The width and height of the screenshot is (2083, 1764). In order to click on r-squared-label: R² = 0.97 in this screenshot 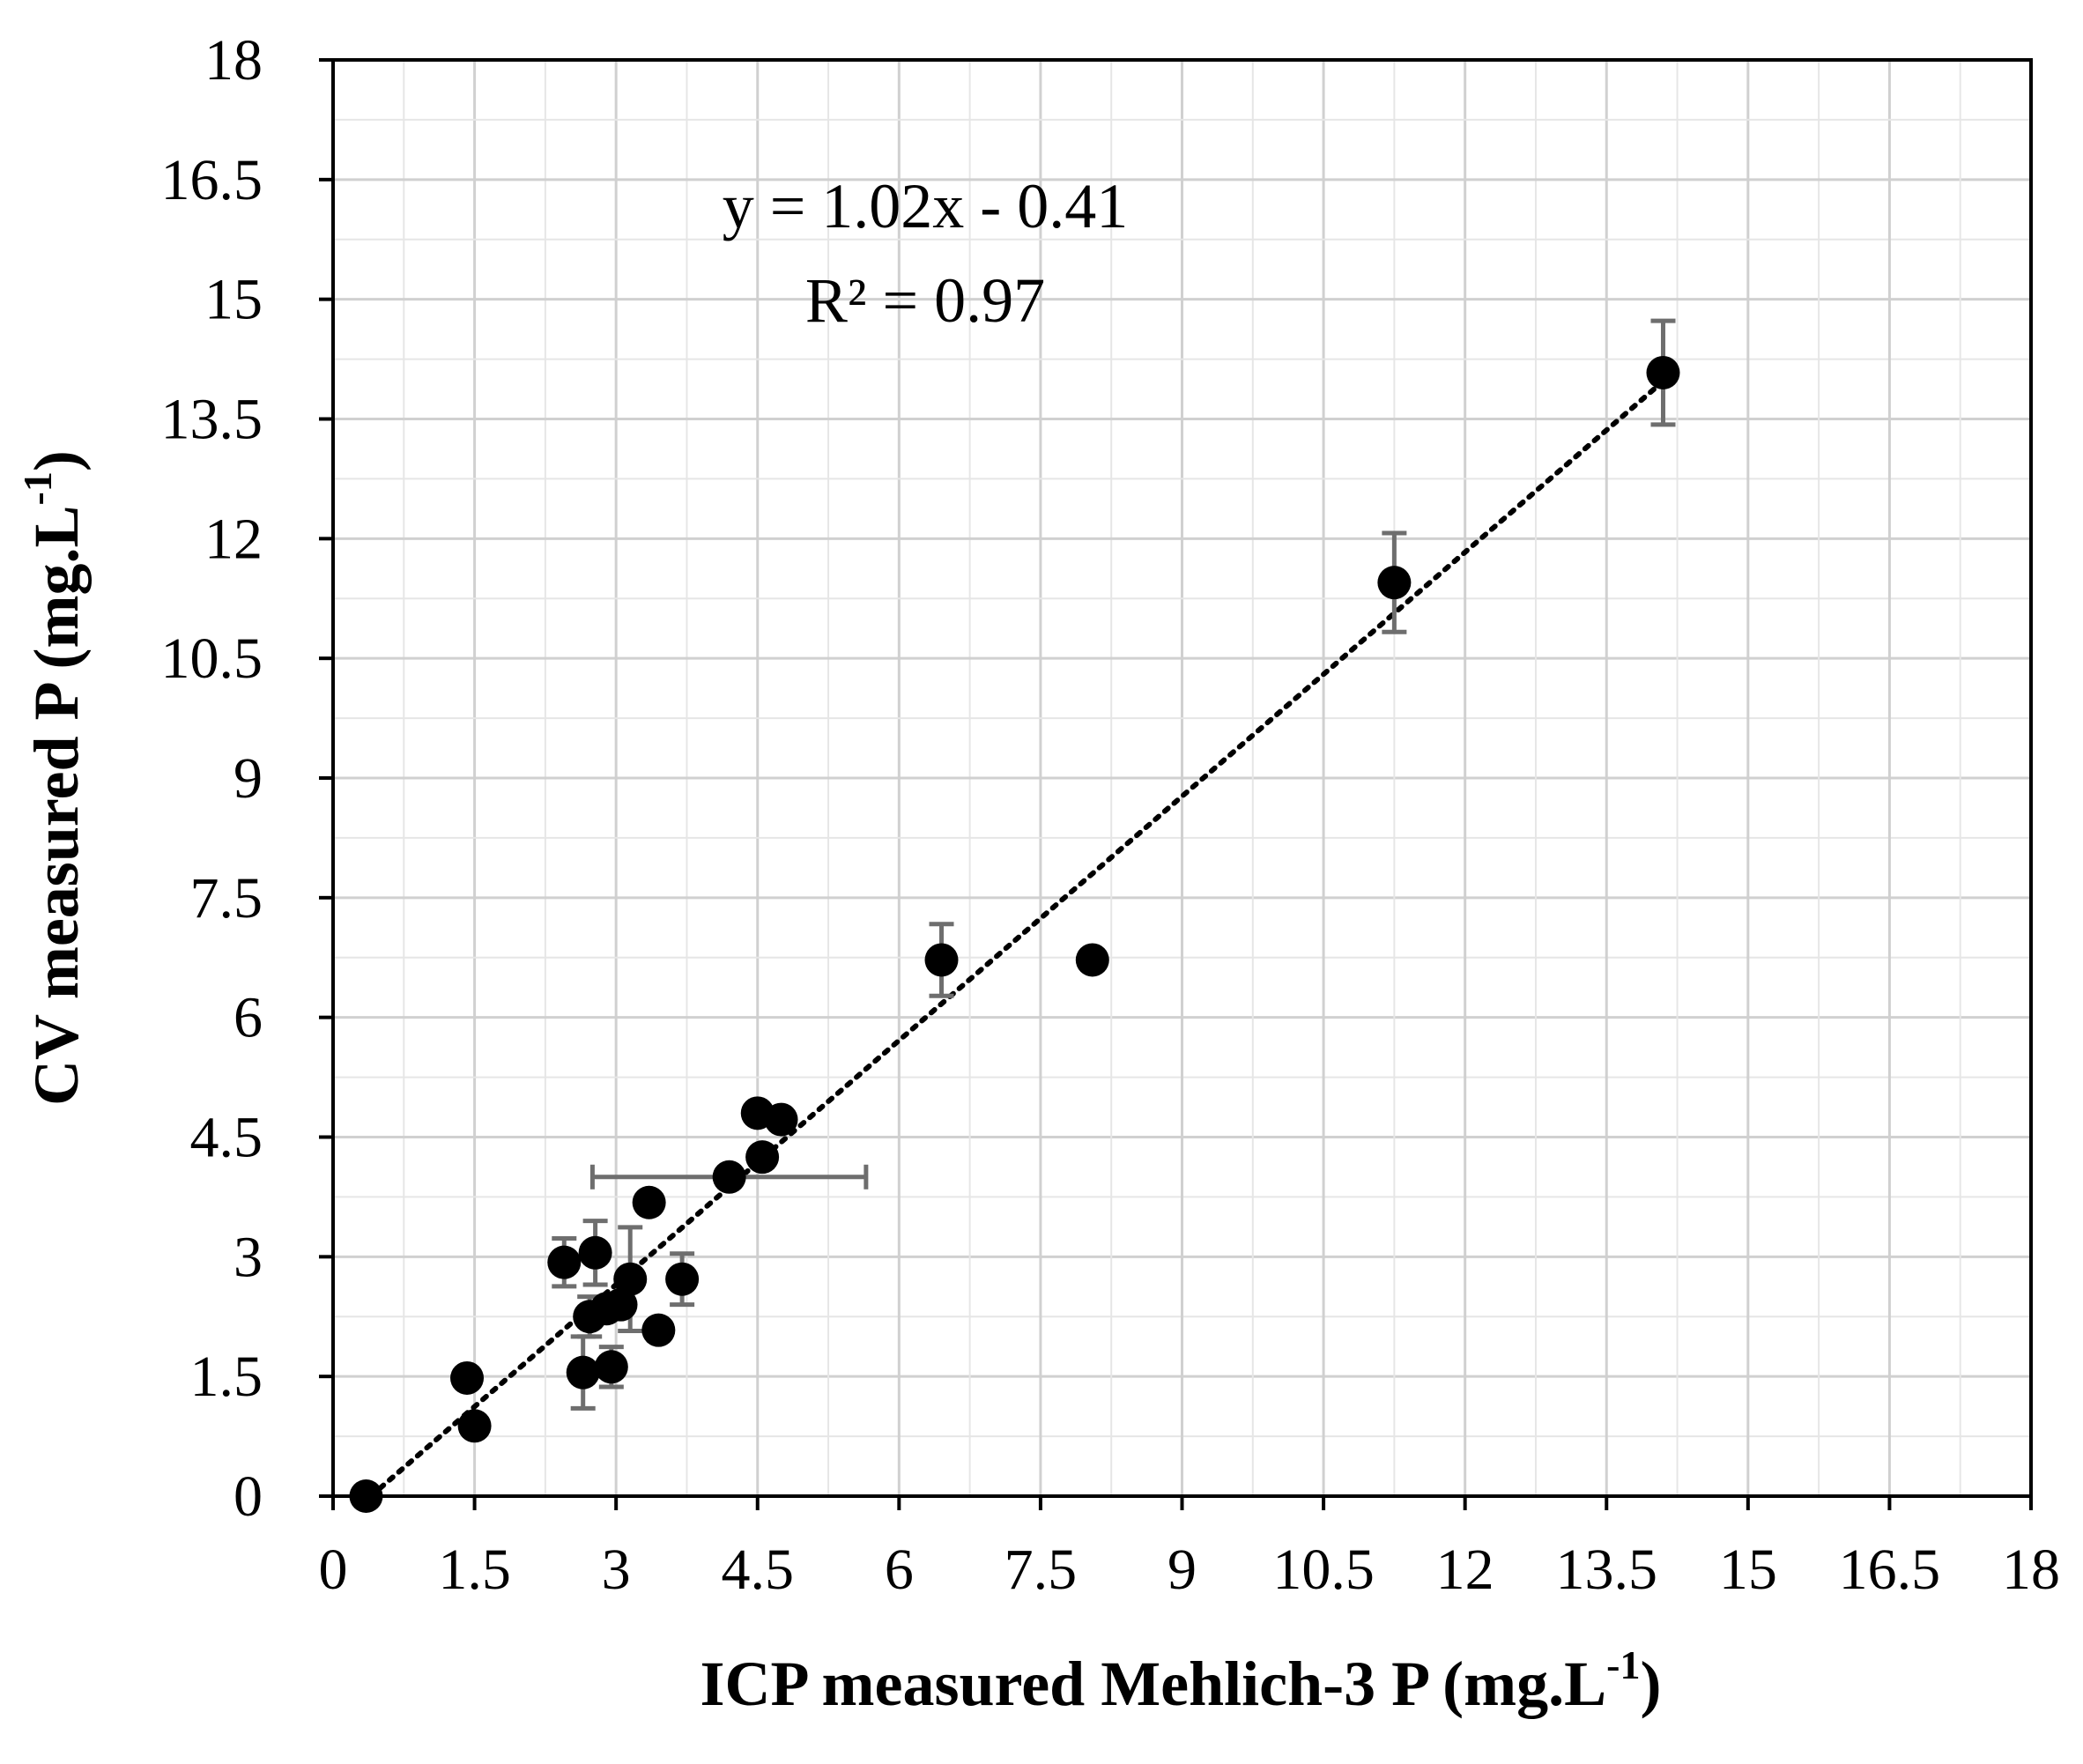, I will do `click(925, 300)`.